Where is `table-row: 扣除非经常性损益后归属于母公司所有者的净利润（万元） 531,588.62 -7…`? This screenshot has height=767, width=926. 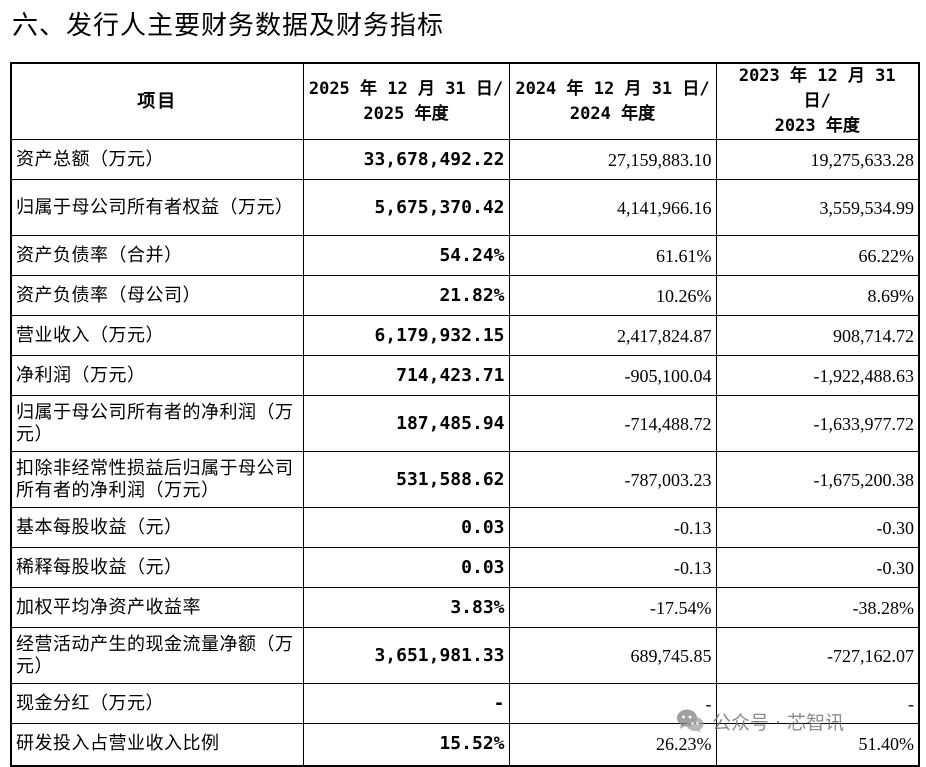
table-row: 扣除非经常性损益后归属于母公司所有者的净利润（万元） 531,588.62 -7… is located at coordinates (465, 479).